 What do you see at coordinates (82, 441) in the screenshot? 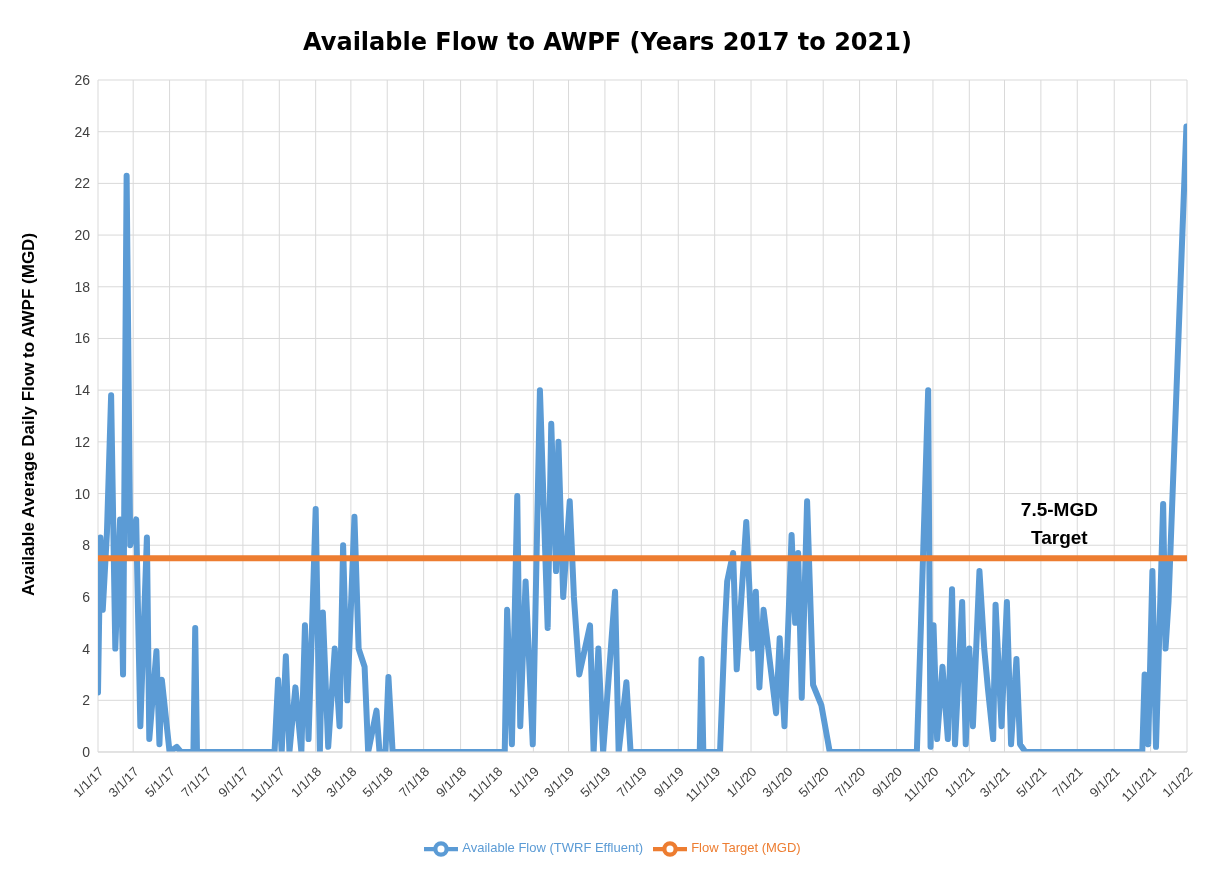
I see `y-tick-label: 12` at bounding box center [82, 441].